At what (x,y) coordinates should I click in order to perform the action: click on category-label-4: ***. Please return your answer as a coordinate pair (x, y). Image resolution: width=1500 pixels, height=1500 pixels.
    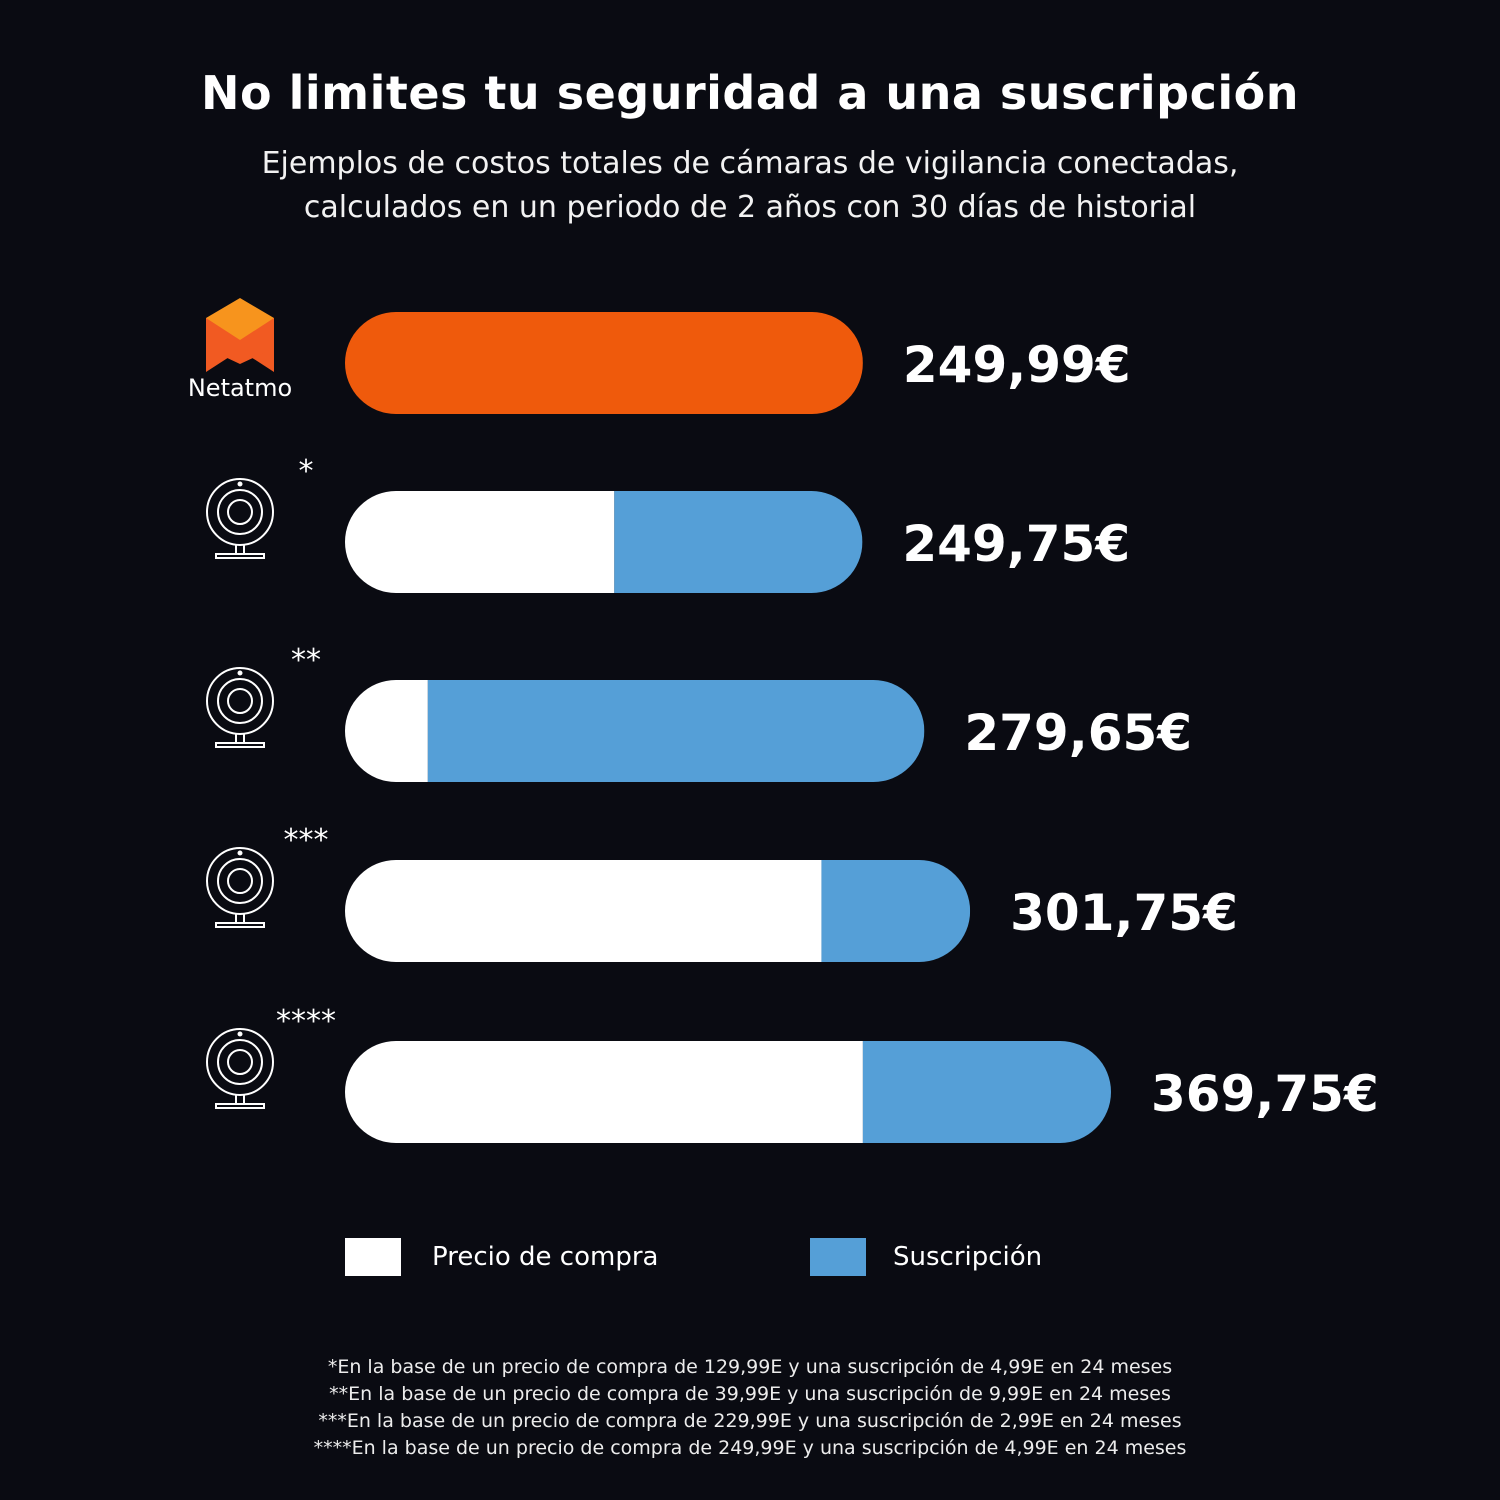
    Looking at the image, I should click on (306, 840).